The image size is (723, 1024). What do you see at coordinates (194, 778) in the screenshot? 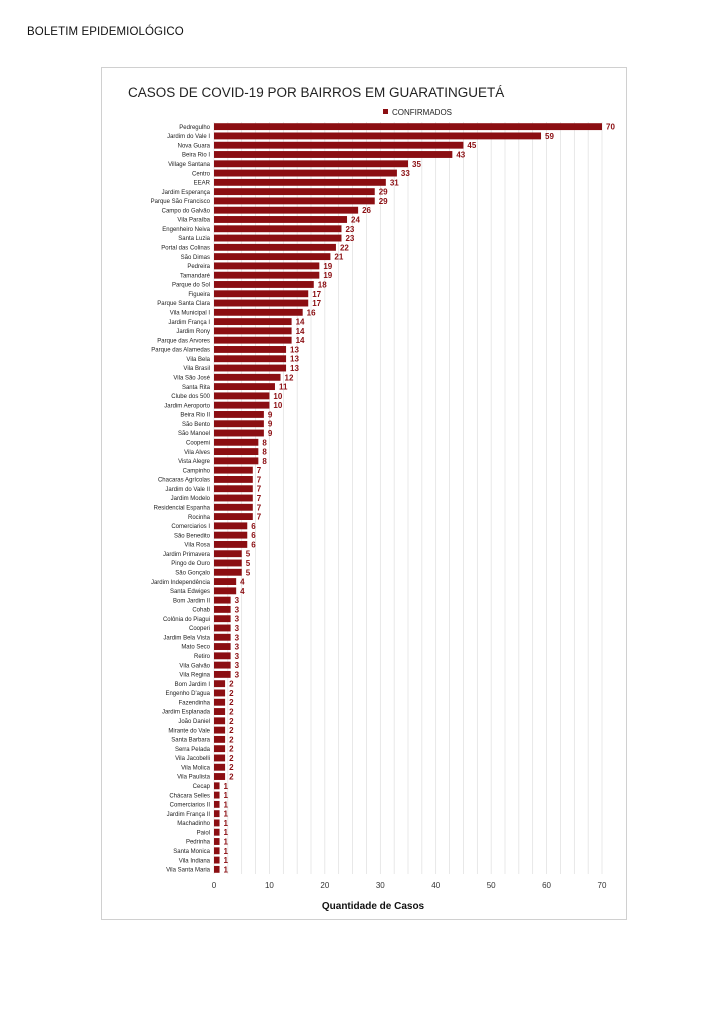
I see `category-label: Vila Paulista` at bounding box center [194, 778].